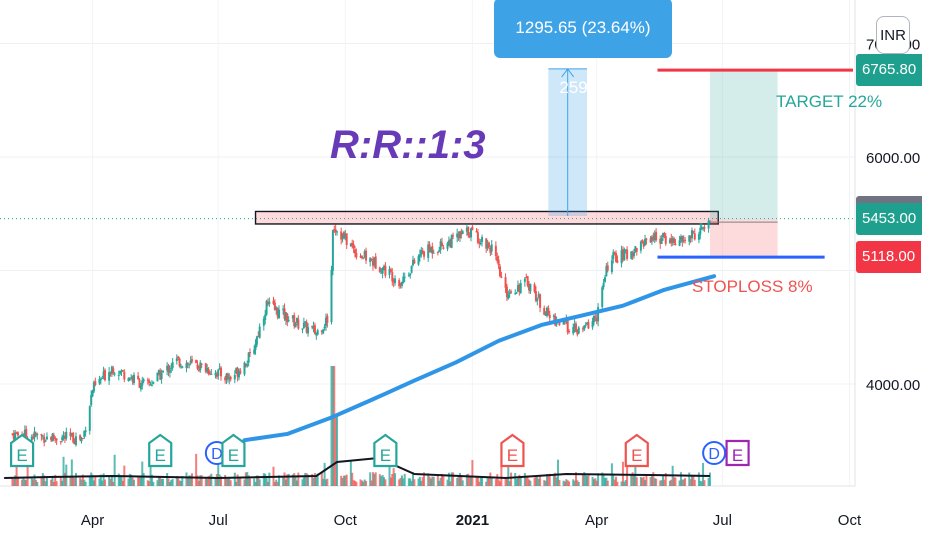 The width and height of the screenshot is (932, 550). I want to click on measure-arrow-head, so click(568, 73).